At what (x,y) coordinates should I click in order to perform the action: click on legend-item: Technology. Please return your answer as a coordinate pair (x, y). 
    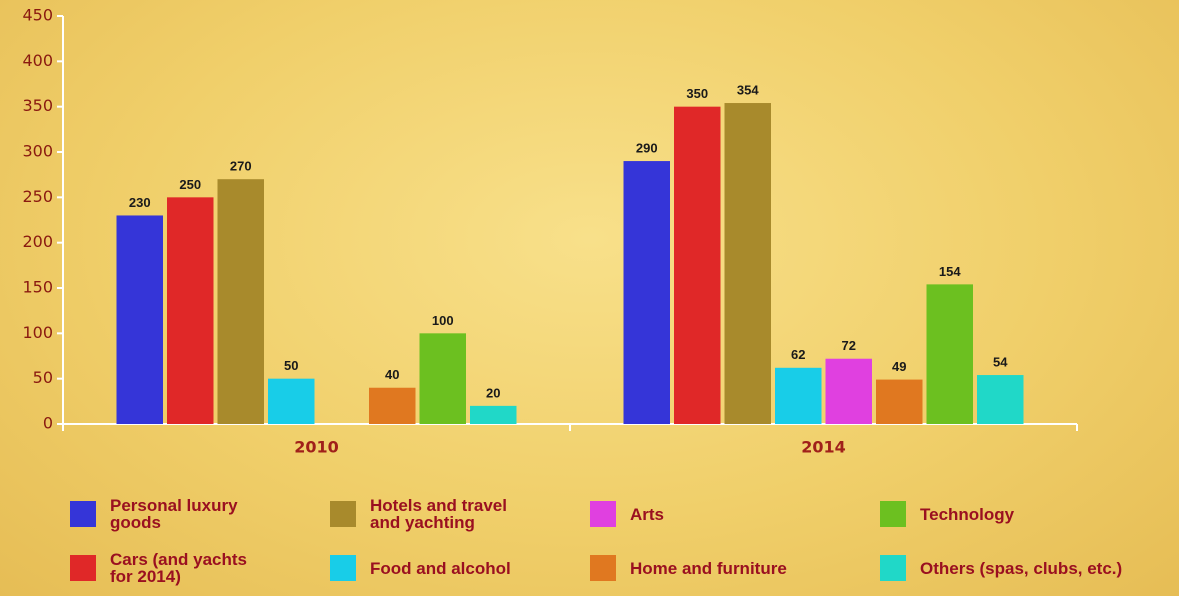
    Looking at the image, I should click on (1025, 514).